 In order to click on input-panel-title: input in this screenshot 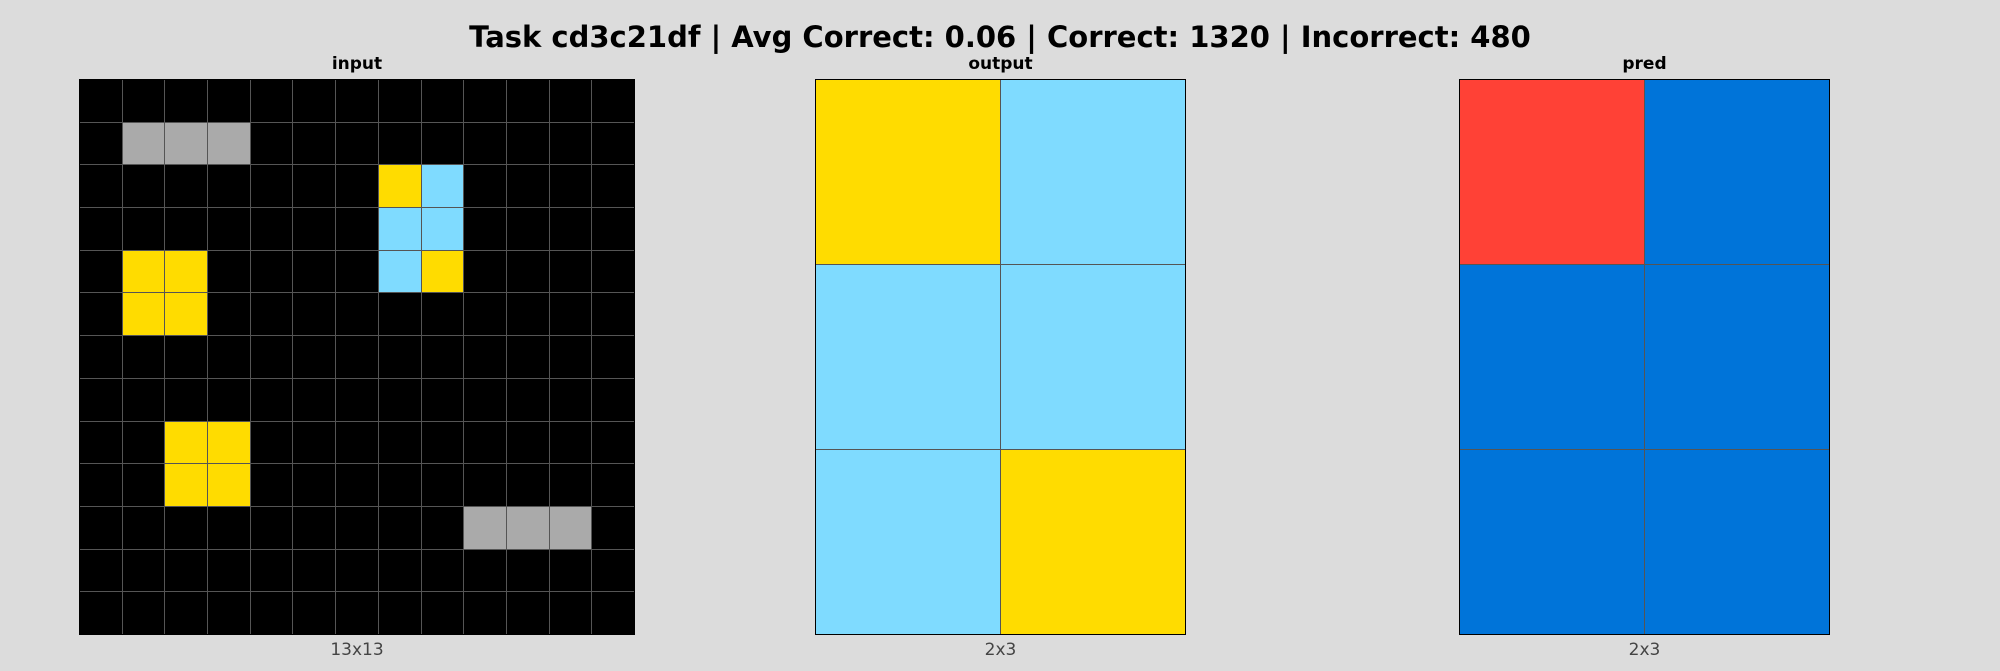, I will do `click(357, 64)`.